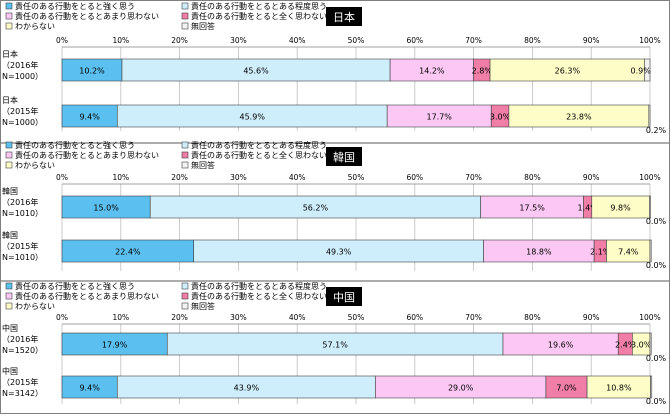 This screenshot has height=418, width=670. What do you see at coordinates (641, 71) in the screenshot?
I see `bar-value-label: 0.9%` at bounding box center [641, 71].